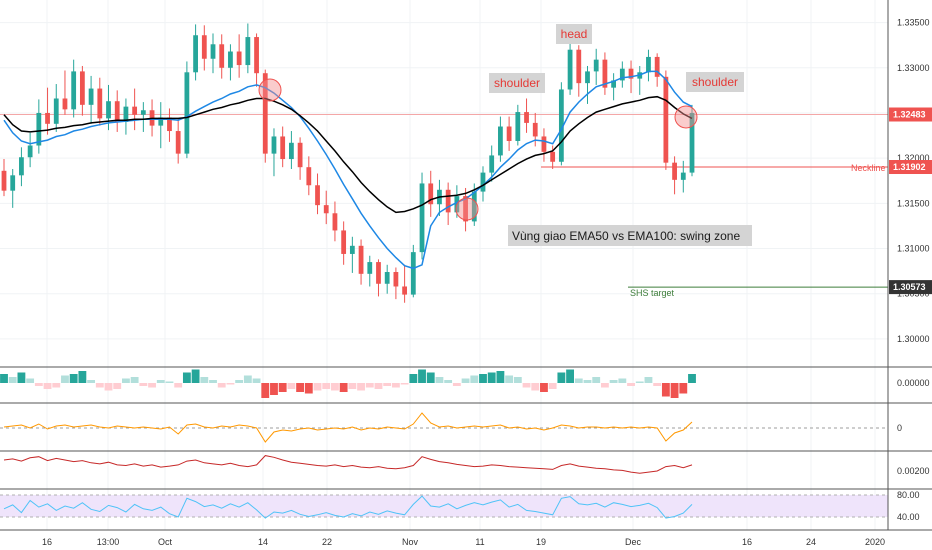  I want to click on svg-text: head, so click(574, 34).